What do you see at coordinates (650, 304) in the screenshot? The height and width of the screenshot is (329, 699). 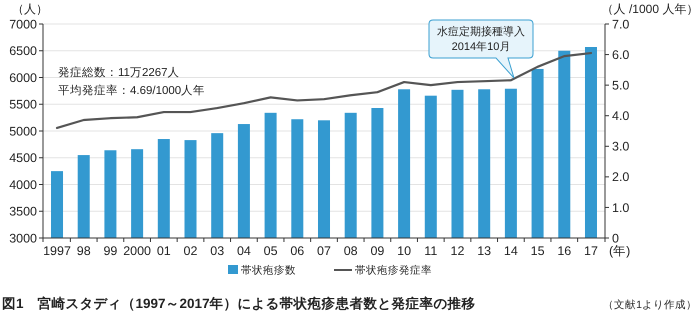 I see `text: （文献1より作成）` at bounding box center [650, 304].